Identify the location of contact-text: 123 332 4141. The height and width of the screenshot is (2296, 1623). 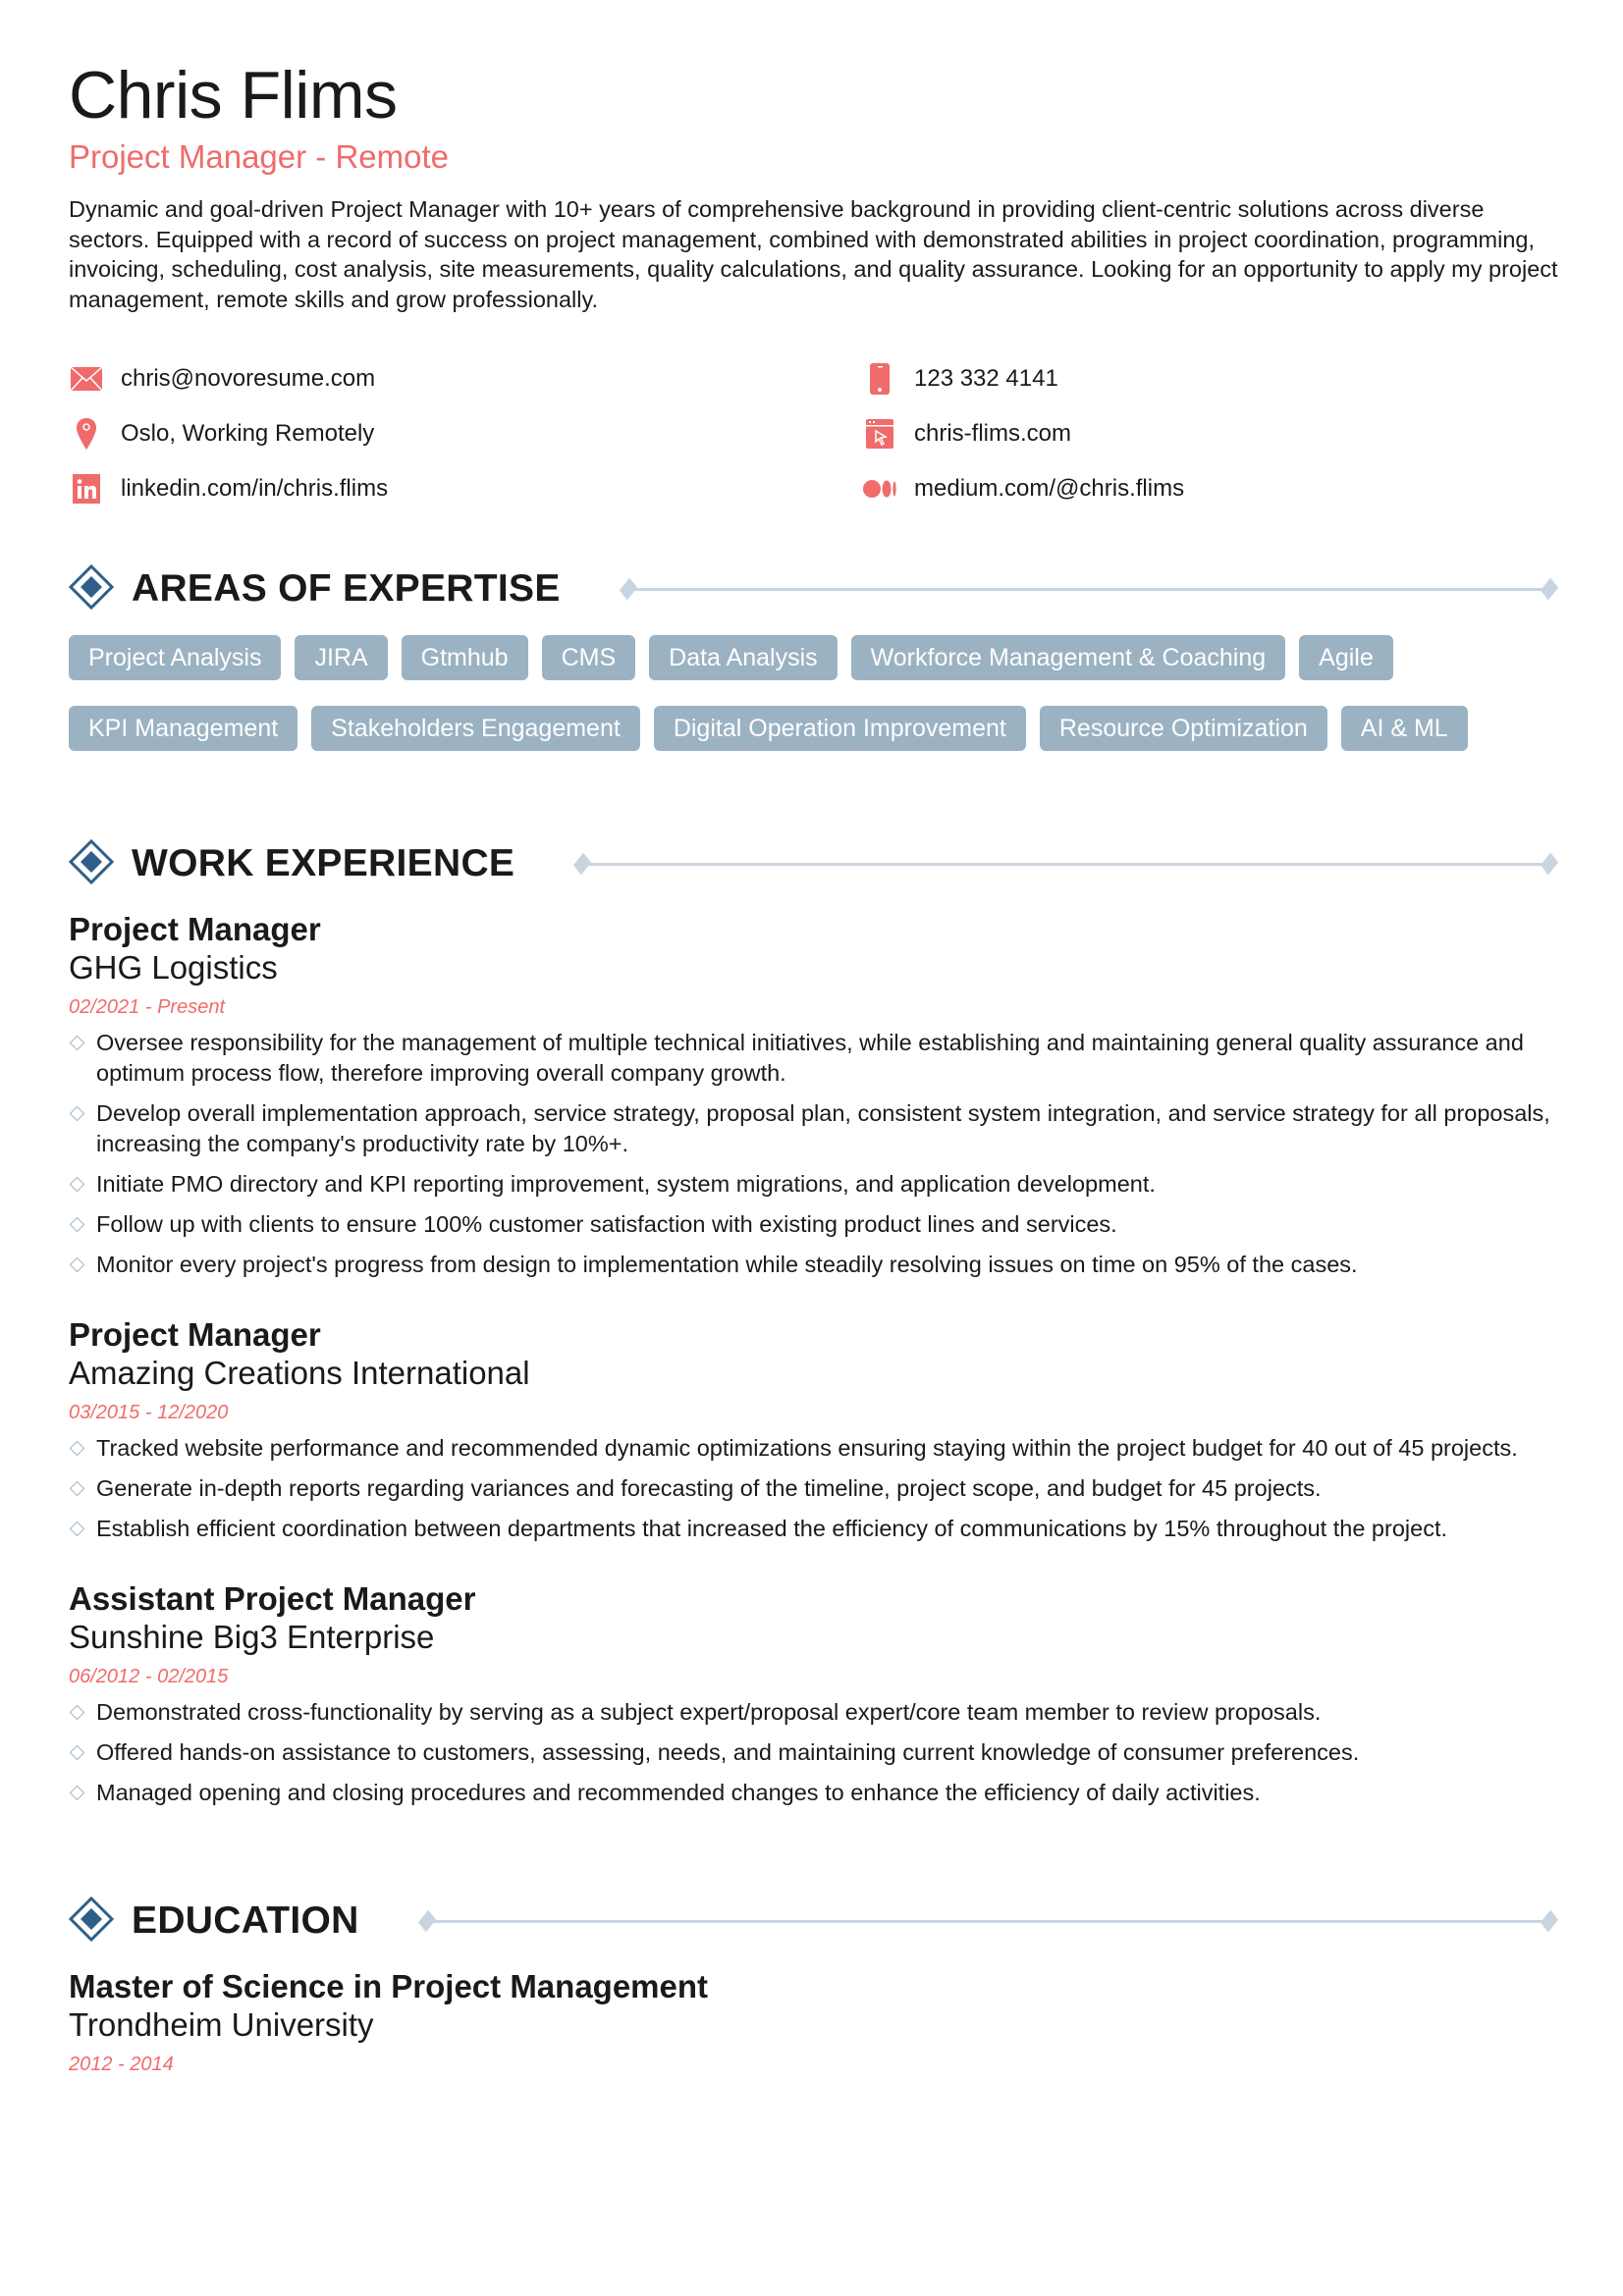
(986, 378).